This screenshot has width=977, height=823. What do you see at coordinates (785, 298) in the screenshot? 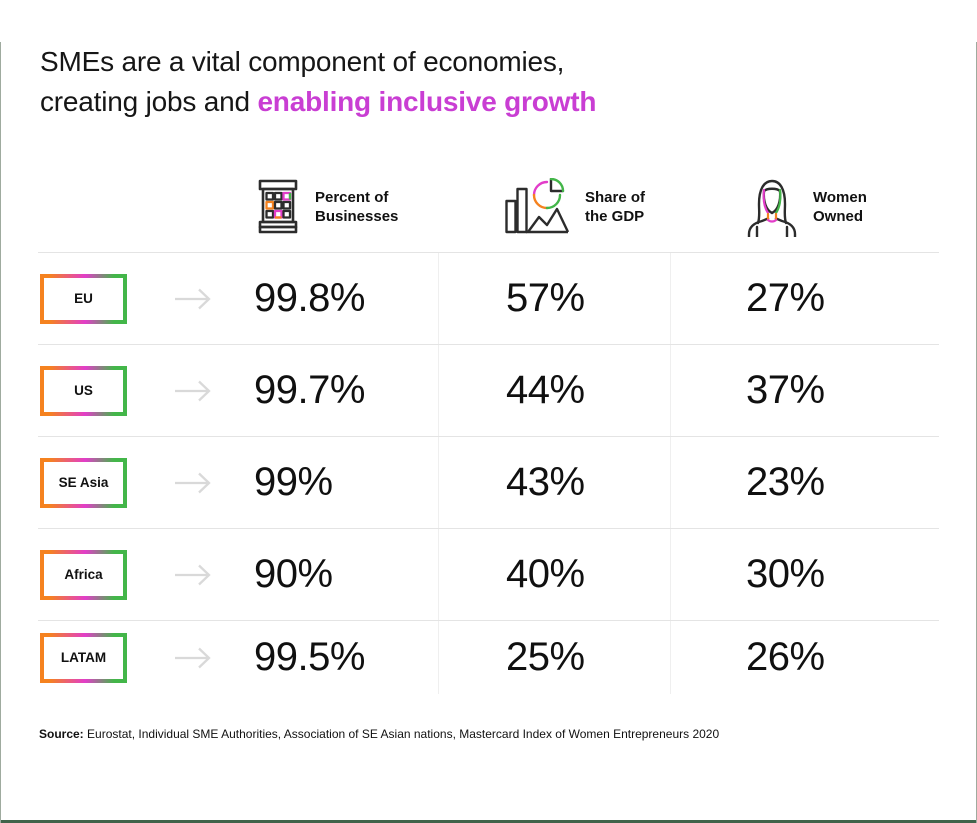
I see `value-women-owned: 27%` at bounding box center [785, 298].